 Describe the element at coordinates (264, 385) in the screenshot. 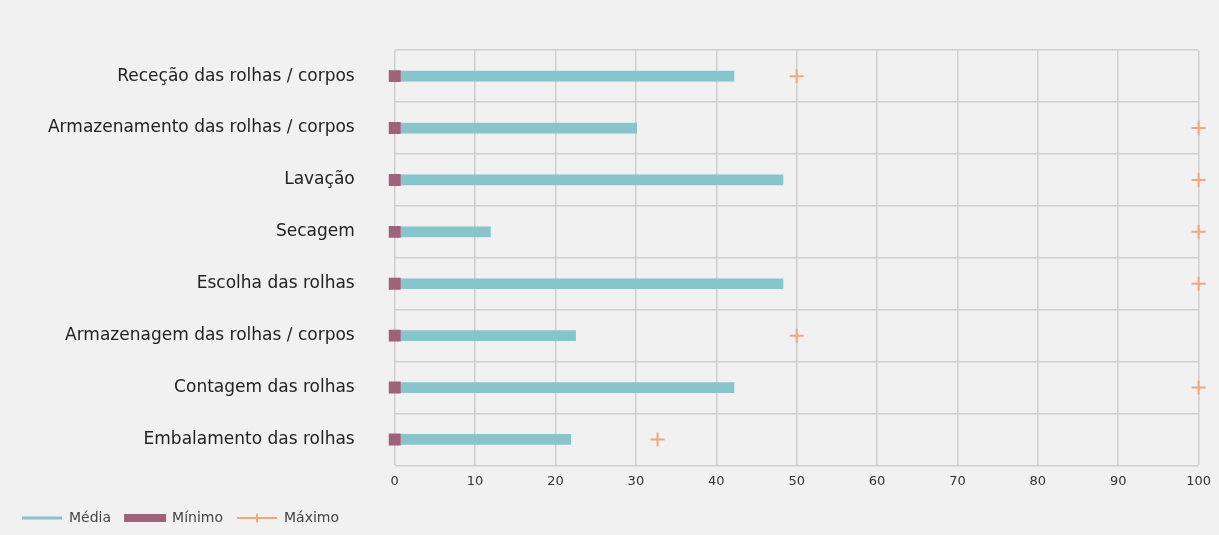

I see `y-tick-label: Contagem das rolhas` at that location.